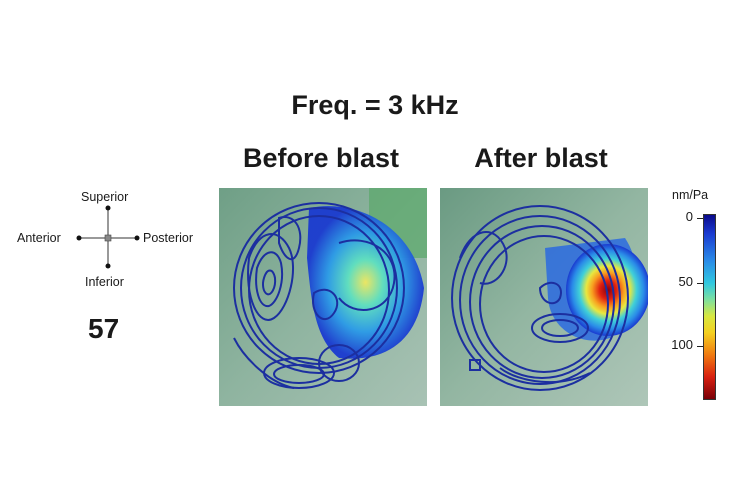 The height and width of the screenshot is (500, 750). Describe the element at coordinates (685, 281) in the screenshot. I see `colorbar-tick-label: 50` at that location.